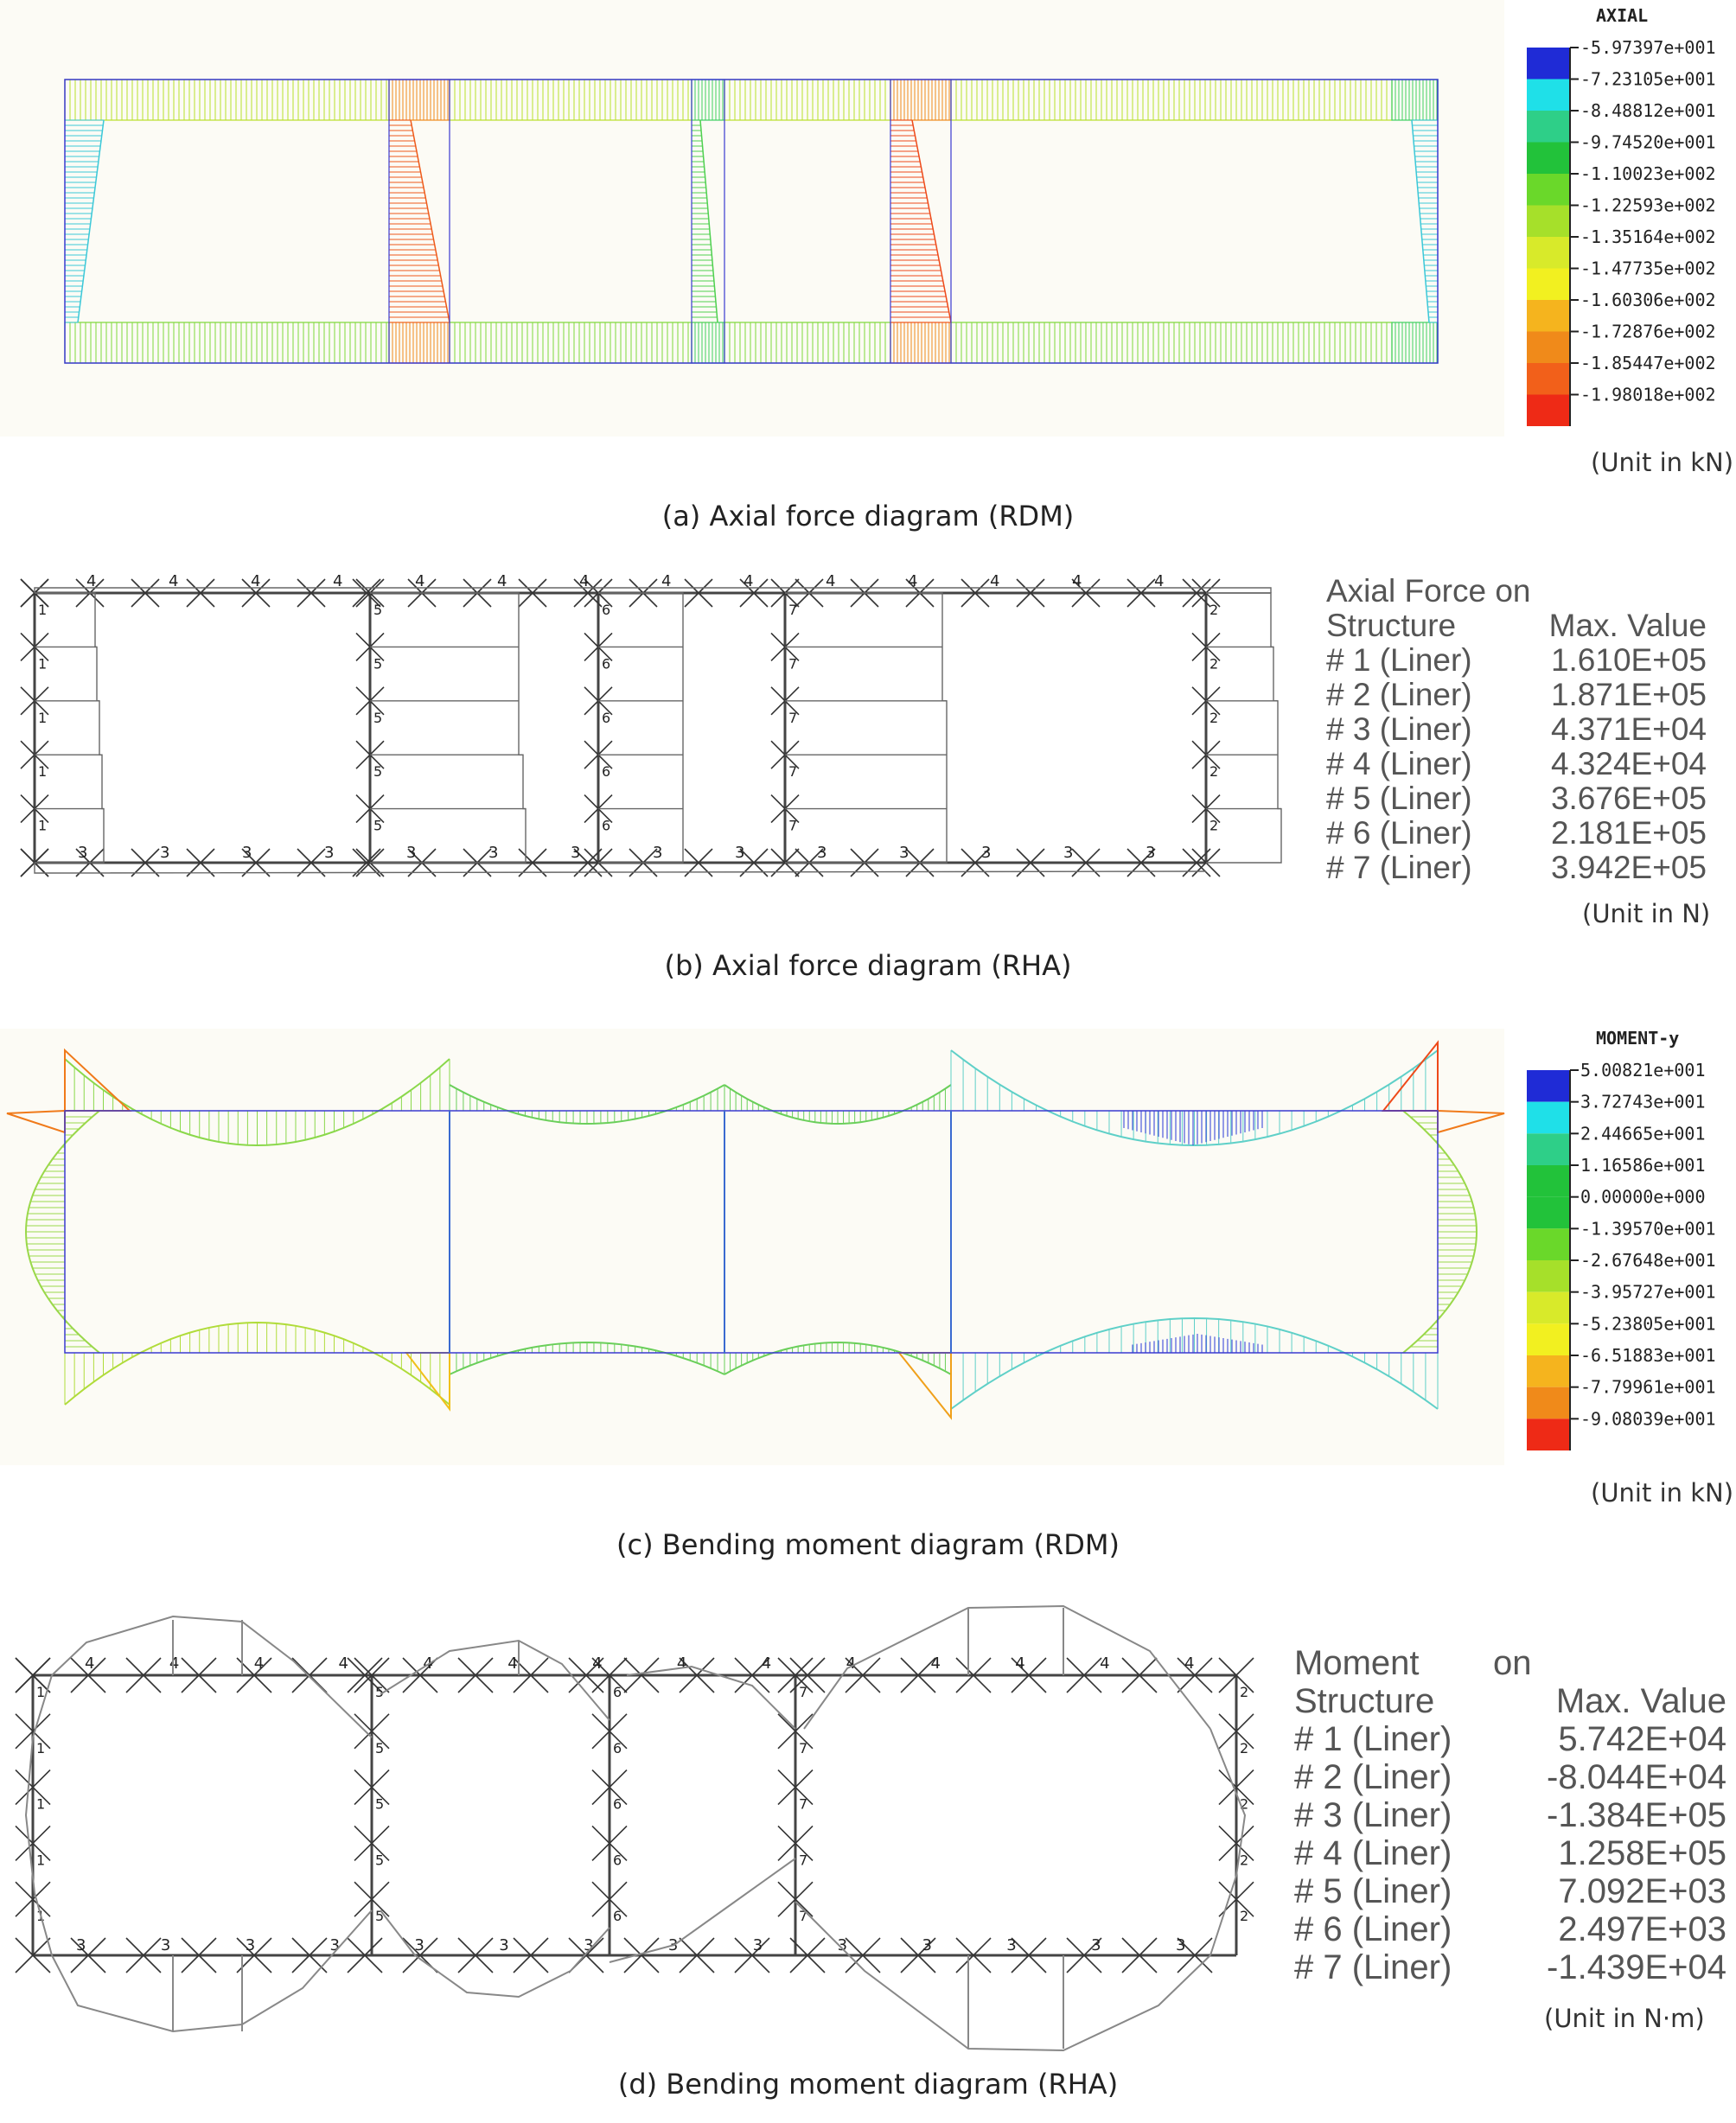 The image size is (1736, 2123). What do you see at coordinates (1637, 1038) in the screenshot?
I see `legend-title-c: MOMENT-y` at bounding box center [1637, 1038].